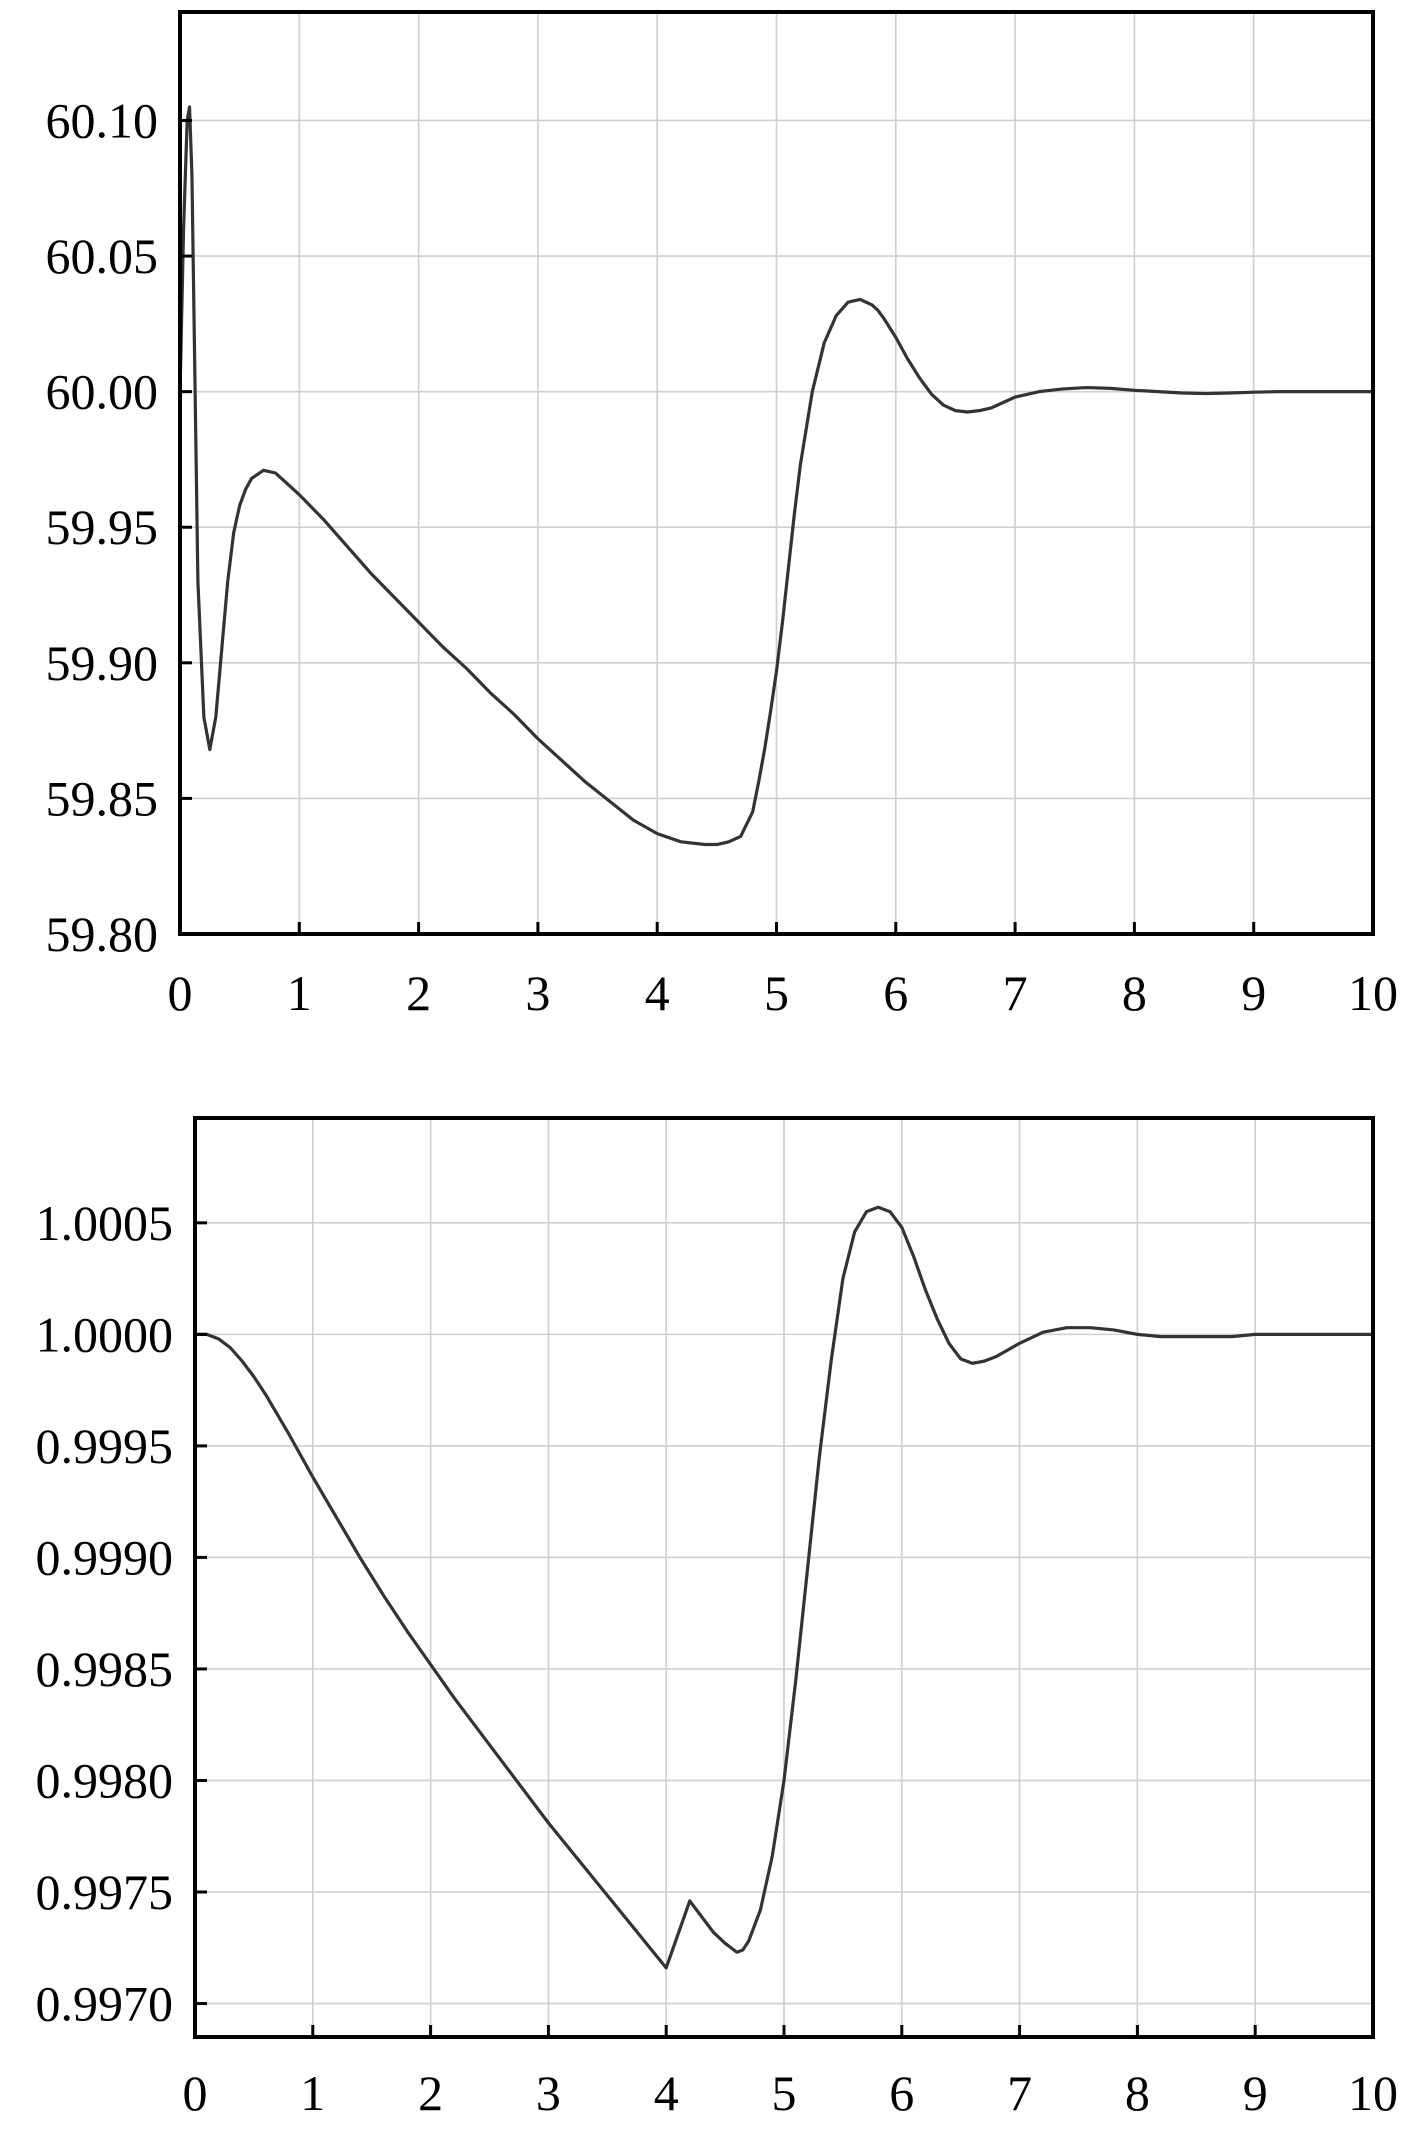 This screenshot has height=2130, width=1418. I want to click on y-tick-label: 0.9980, so click(105, 1780).